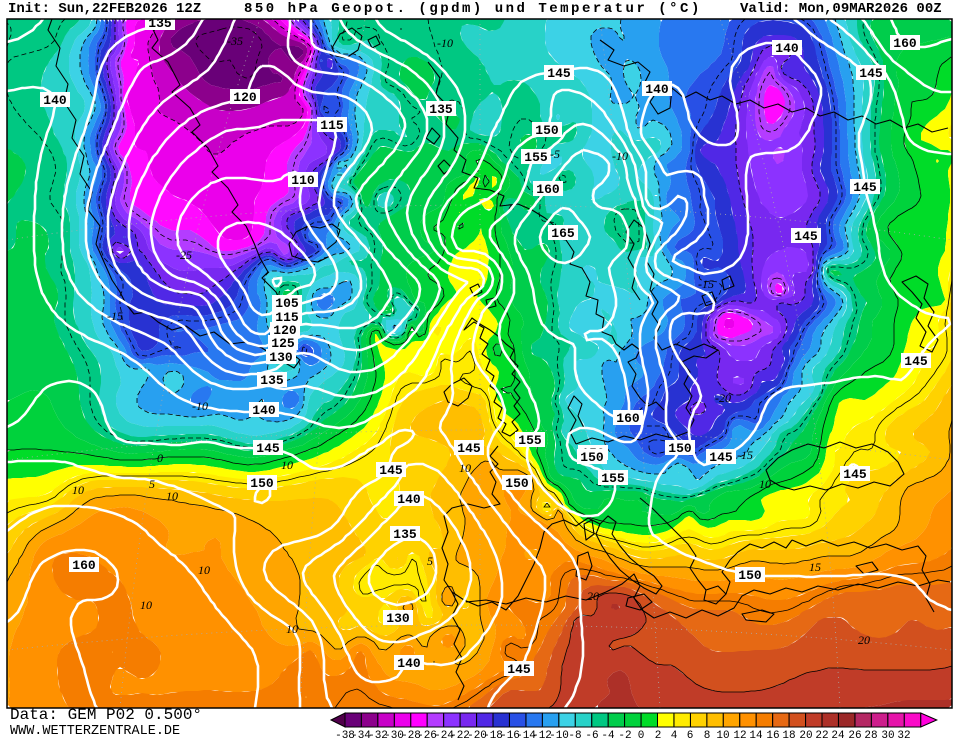 This screenshot has height=741, width=959. I want to click on svg-text: -28, so click(411, 735).